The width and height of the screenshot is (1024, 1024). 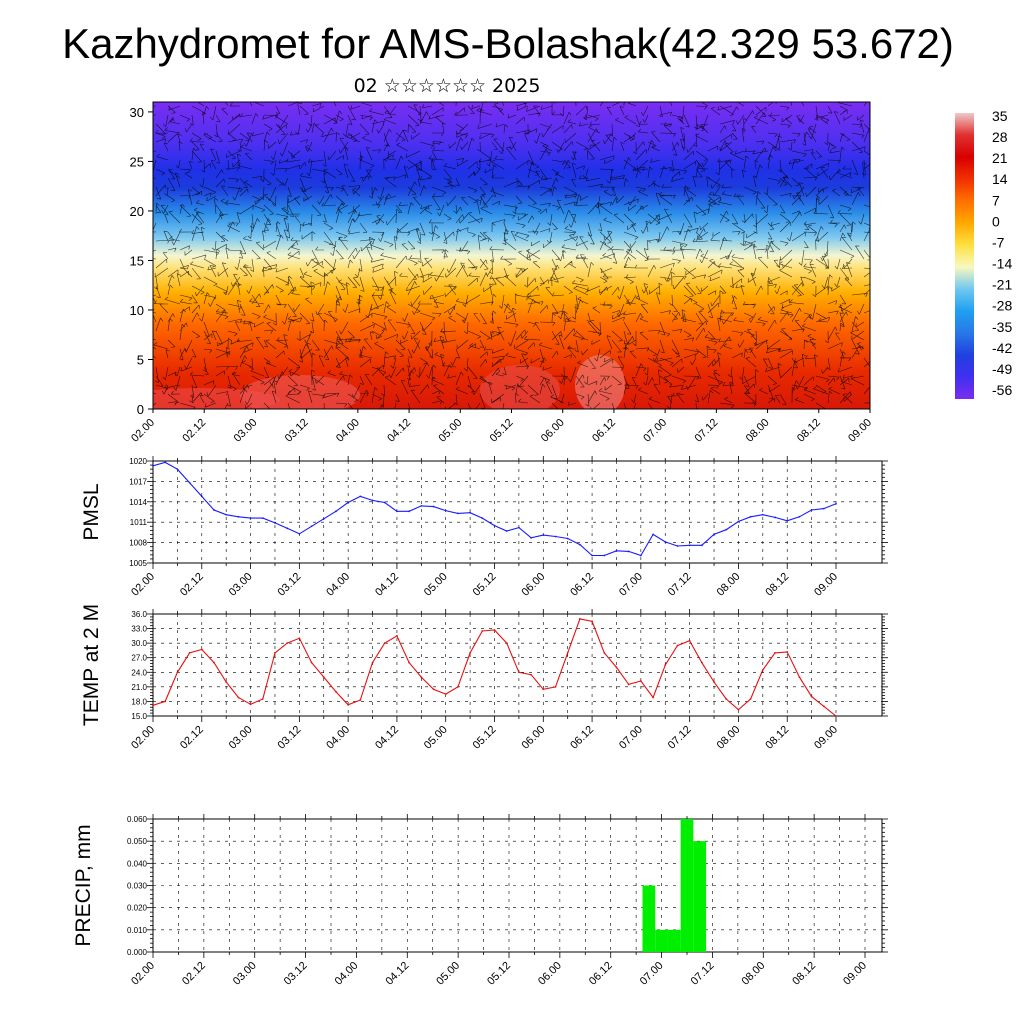 What do you see at coordinates (1002, 327) in the screenshot?
I see `colorbar-label: -35` at bounding box center [1002, 327].